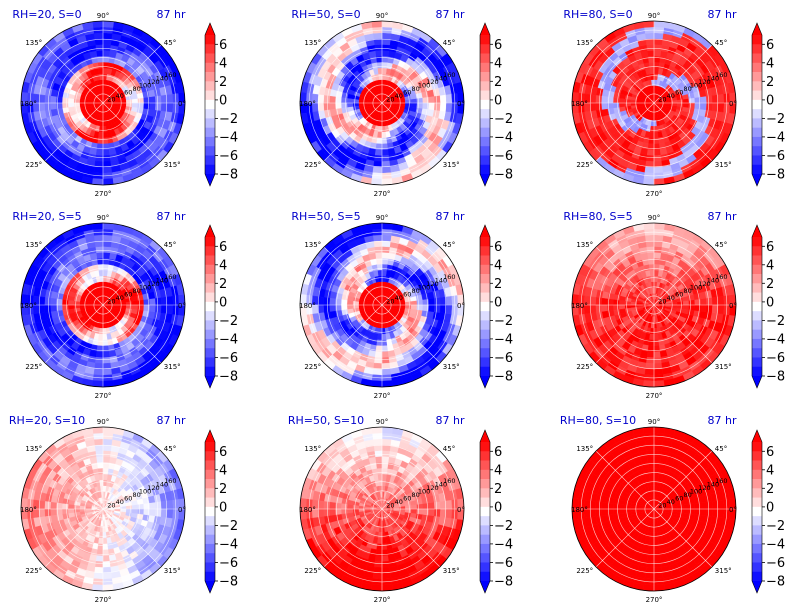  I want to click on panel-time-label: 87 hr, so click(450, 14).